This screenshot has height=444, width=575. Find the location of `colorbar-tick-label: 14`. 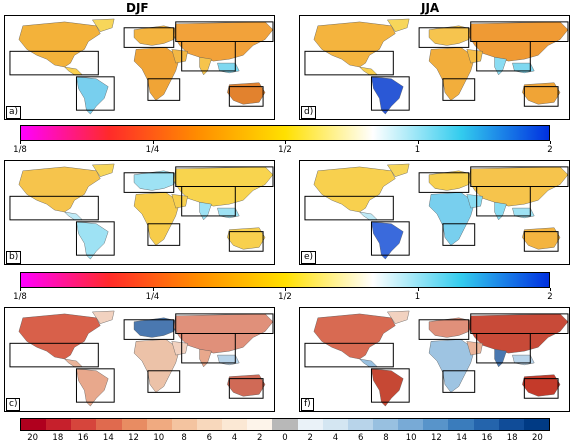

colorbar-tick-label: 14 is located at coordinates (108, 438).